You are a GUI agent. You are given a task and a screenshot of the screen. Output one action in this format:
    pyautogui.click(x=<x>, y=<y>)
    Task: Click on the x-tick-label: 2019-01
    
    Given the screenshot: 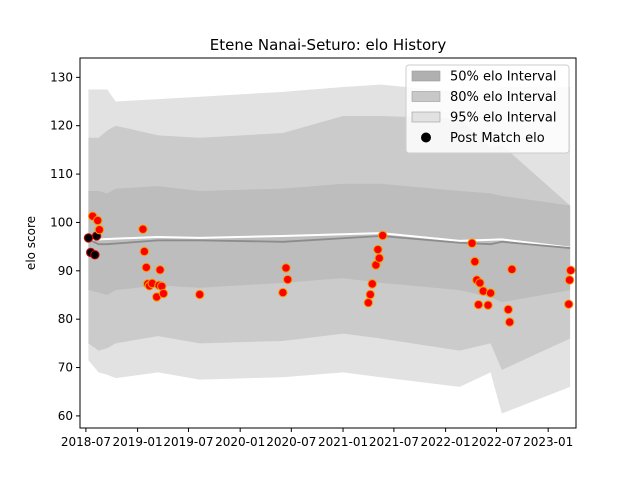 What is the action you would take?
    pyautogui.click(x=138, y=442)
    